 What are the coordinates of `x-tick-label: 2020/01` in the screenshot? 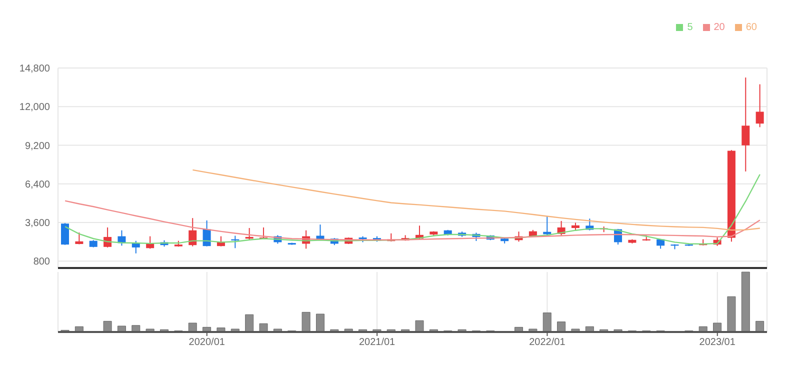 It's located at (207, 342).